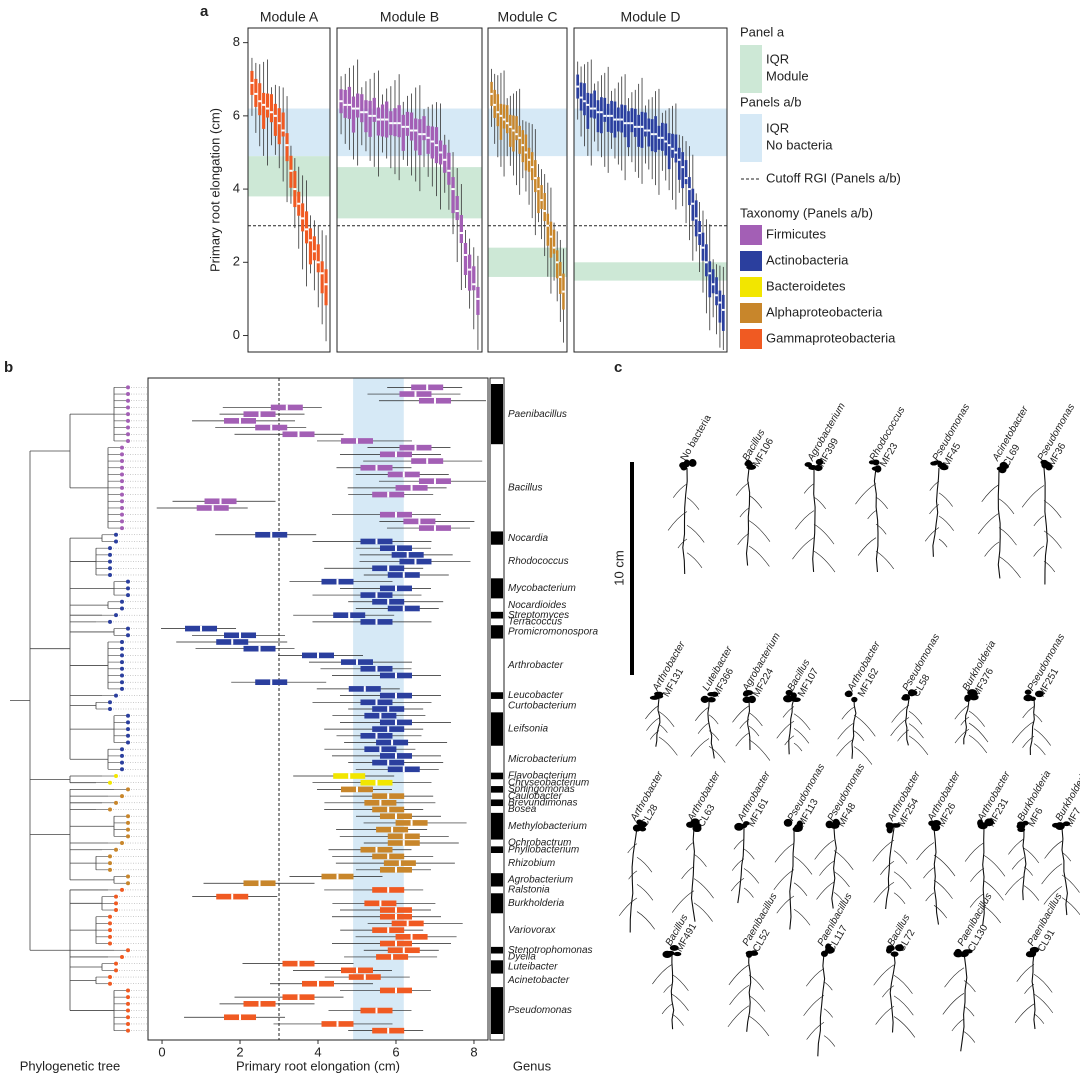  What do you see at coordinates (239, 1051) in the screenshot?
I see `x-tick-label: 2` at bounding box center [239, 1051].